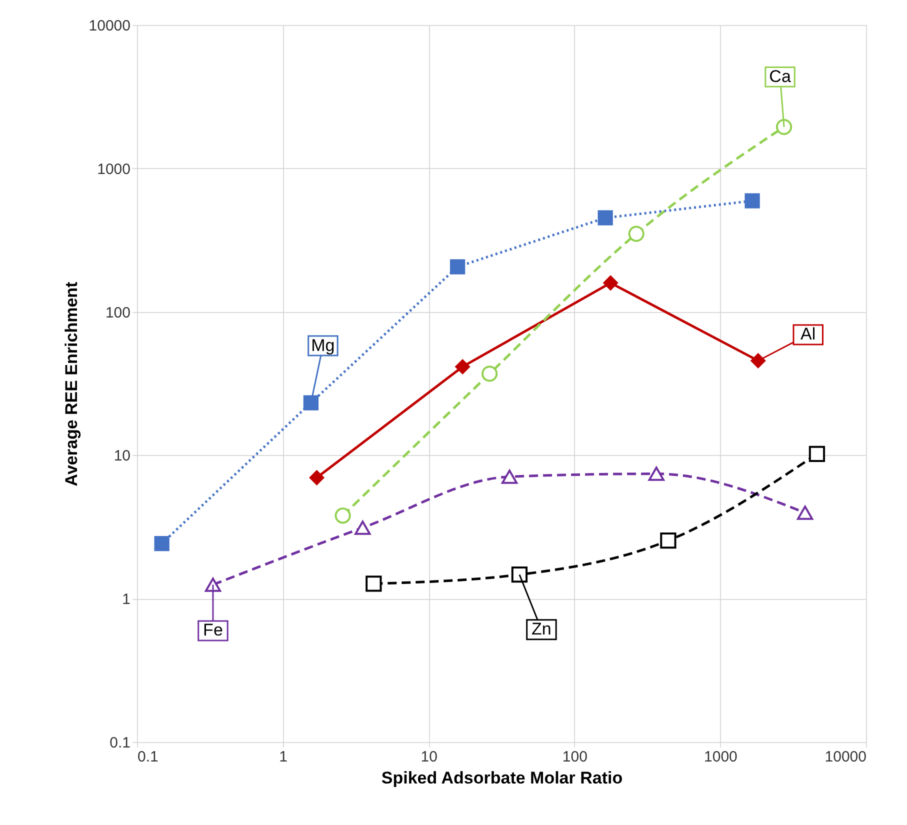 This screenshot has width=907, height=825. Describe the element at coordinates (117, 313) in the screenshot. I see `y-tick-label: 100` at that location.